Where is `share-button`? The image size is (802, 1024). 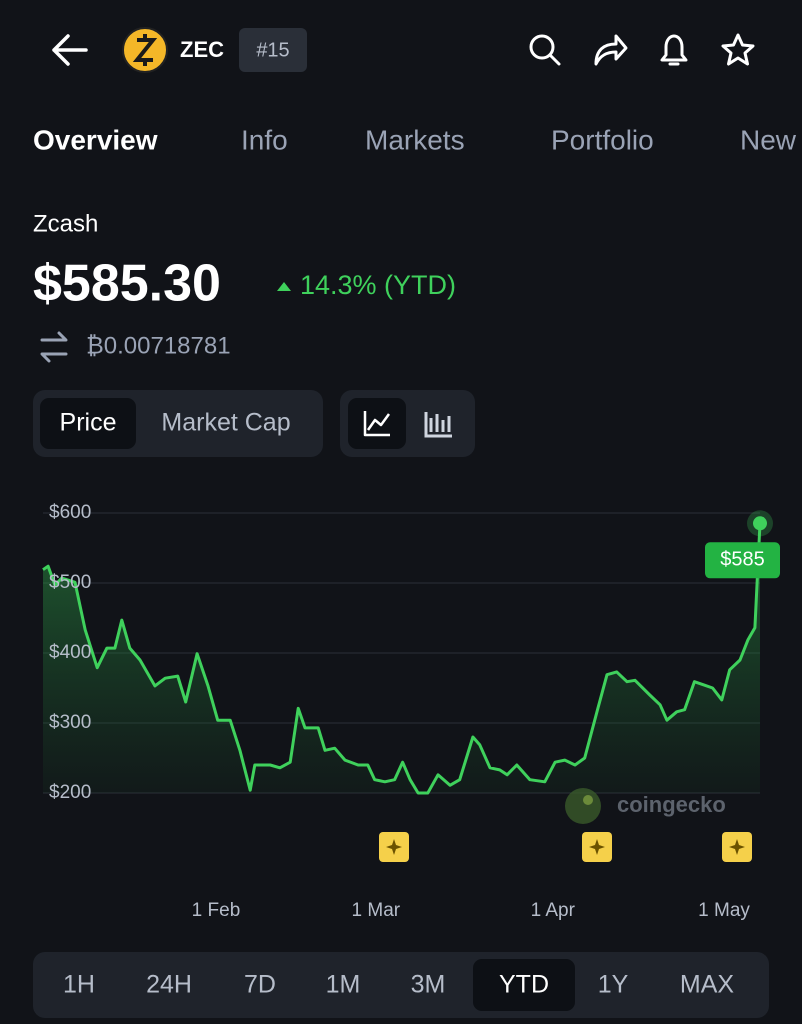 share-button is located at coordinates (611, 50).